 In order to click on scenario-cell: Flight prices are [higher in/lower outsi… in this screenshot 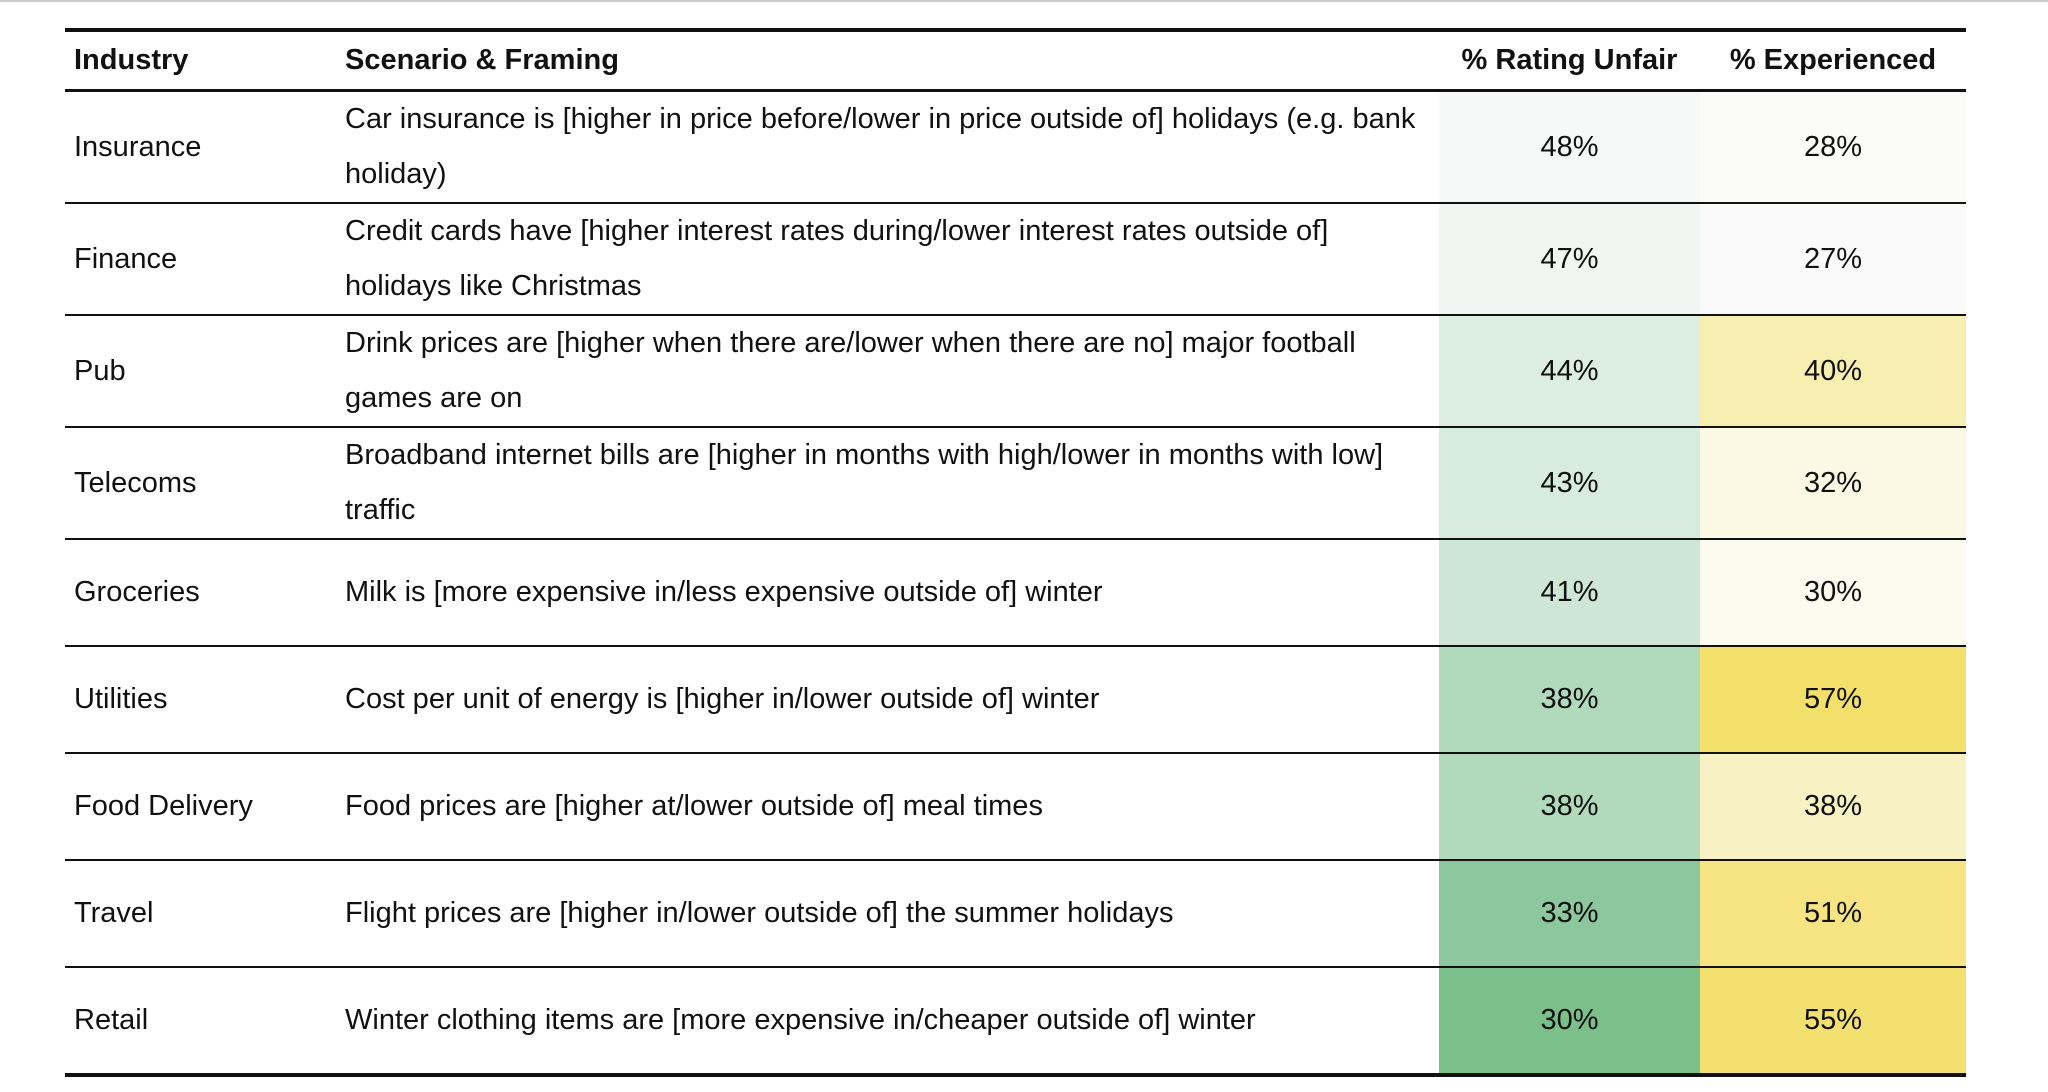, I will do `click(887, 914)`.